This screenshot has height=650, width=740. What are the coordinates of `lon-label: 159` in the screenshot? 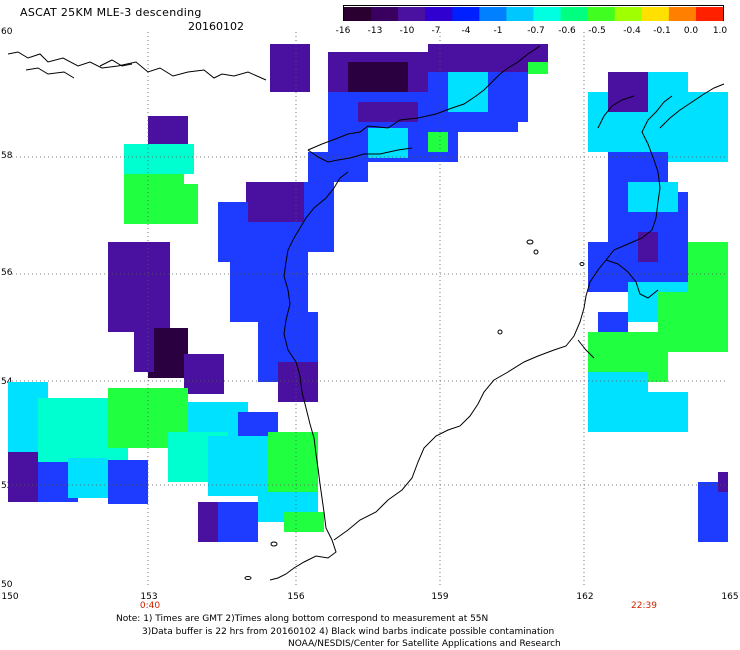 It's located at (440, 597).